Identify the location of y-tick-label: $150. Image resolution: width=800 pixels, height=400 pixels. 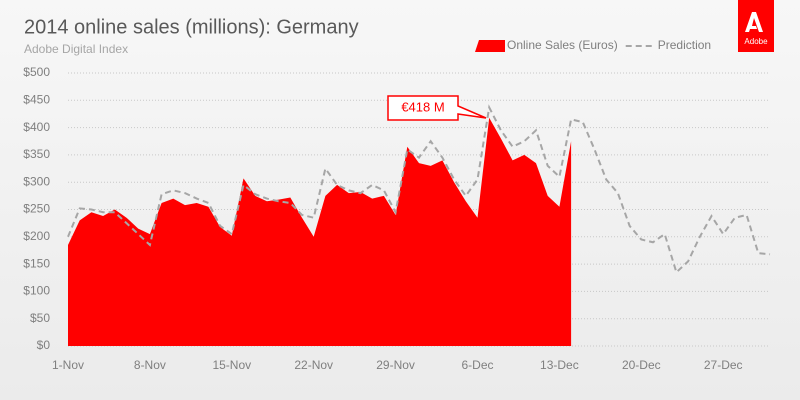
(36, 263).